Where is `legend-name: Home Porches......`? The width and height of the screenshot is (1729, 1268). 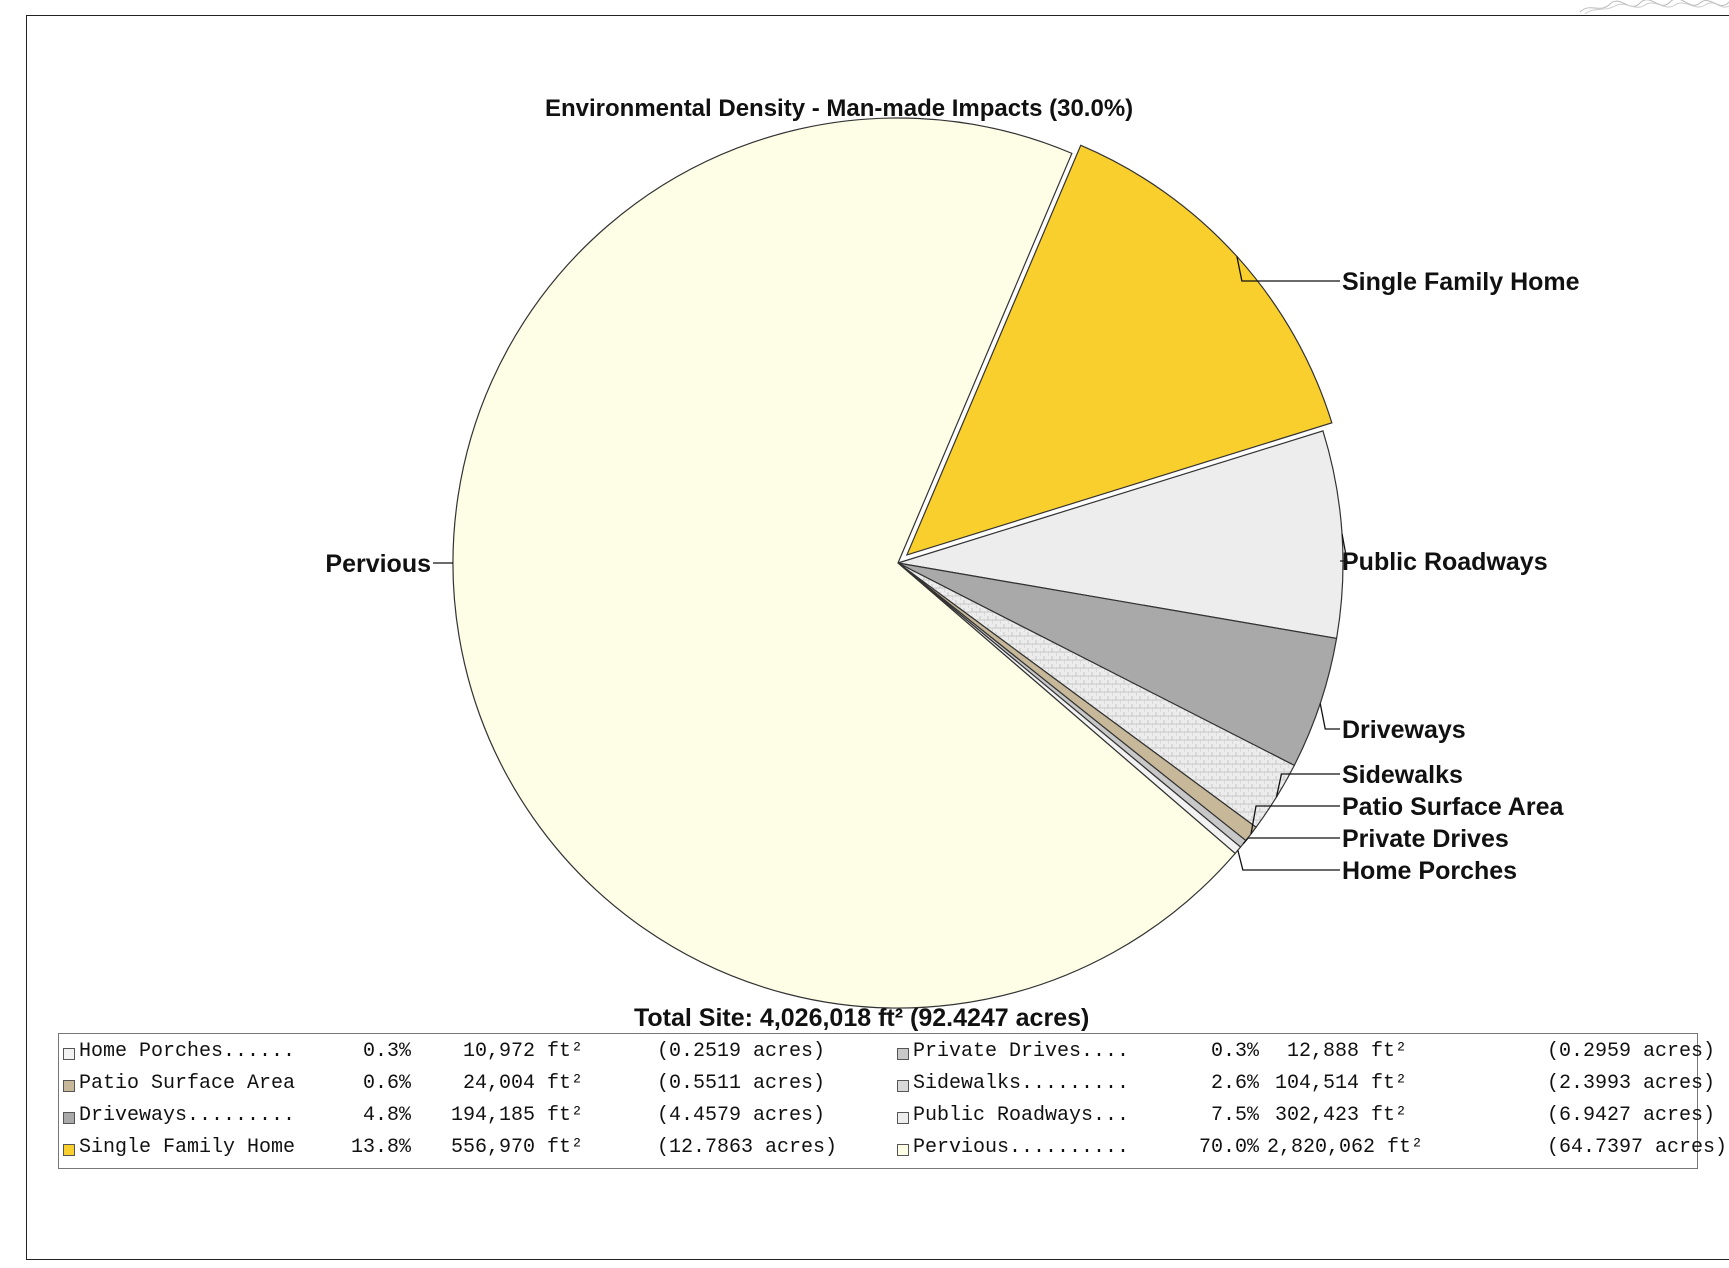
legend-name: Home Porches...... is located at coordinates (187, 1051).